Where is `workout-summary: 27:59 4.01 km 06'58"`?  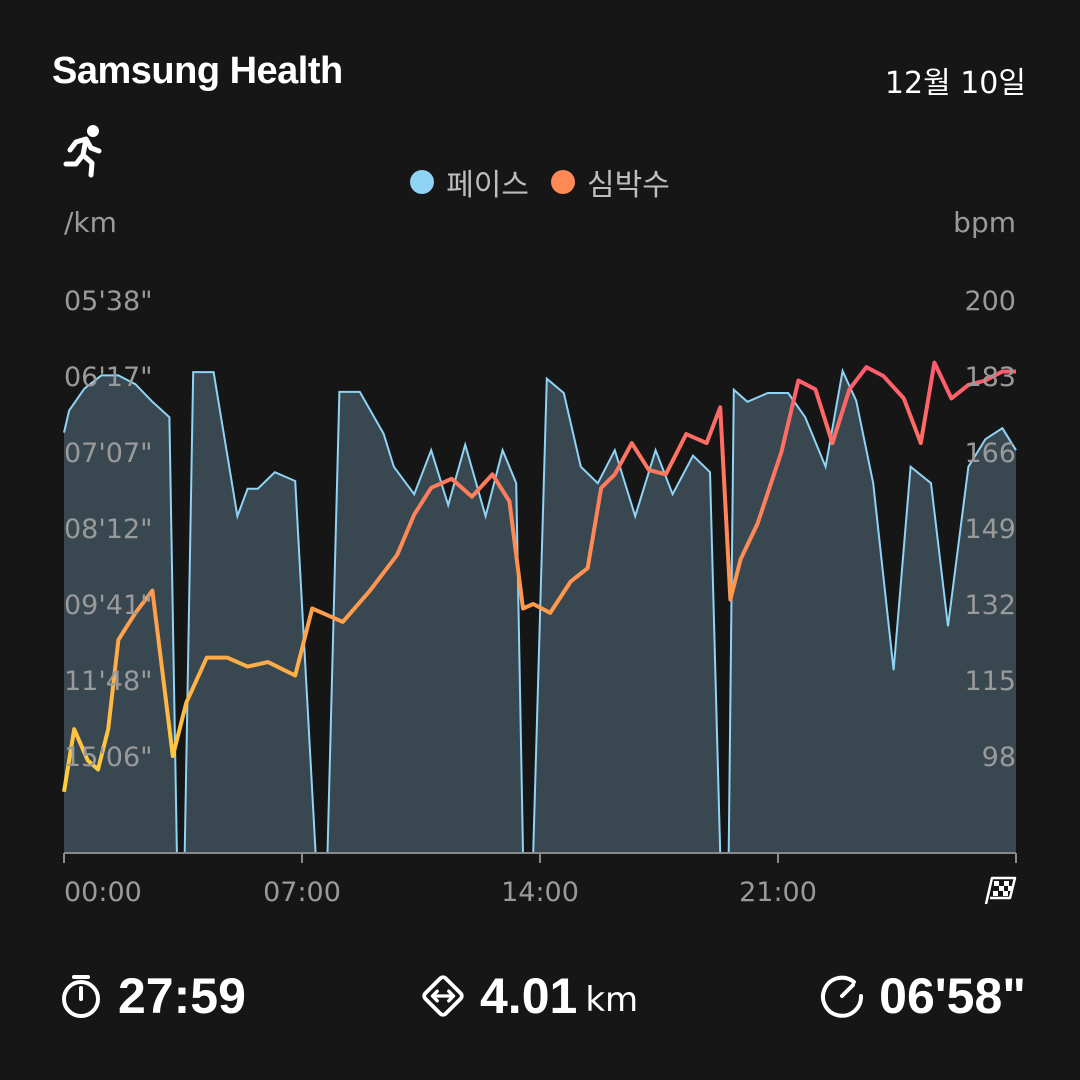
workout-summary: 27:59 4.01 km 06'58" is located at coordinates (540, 996).